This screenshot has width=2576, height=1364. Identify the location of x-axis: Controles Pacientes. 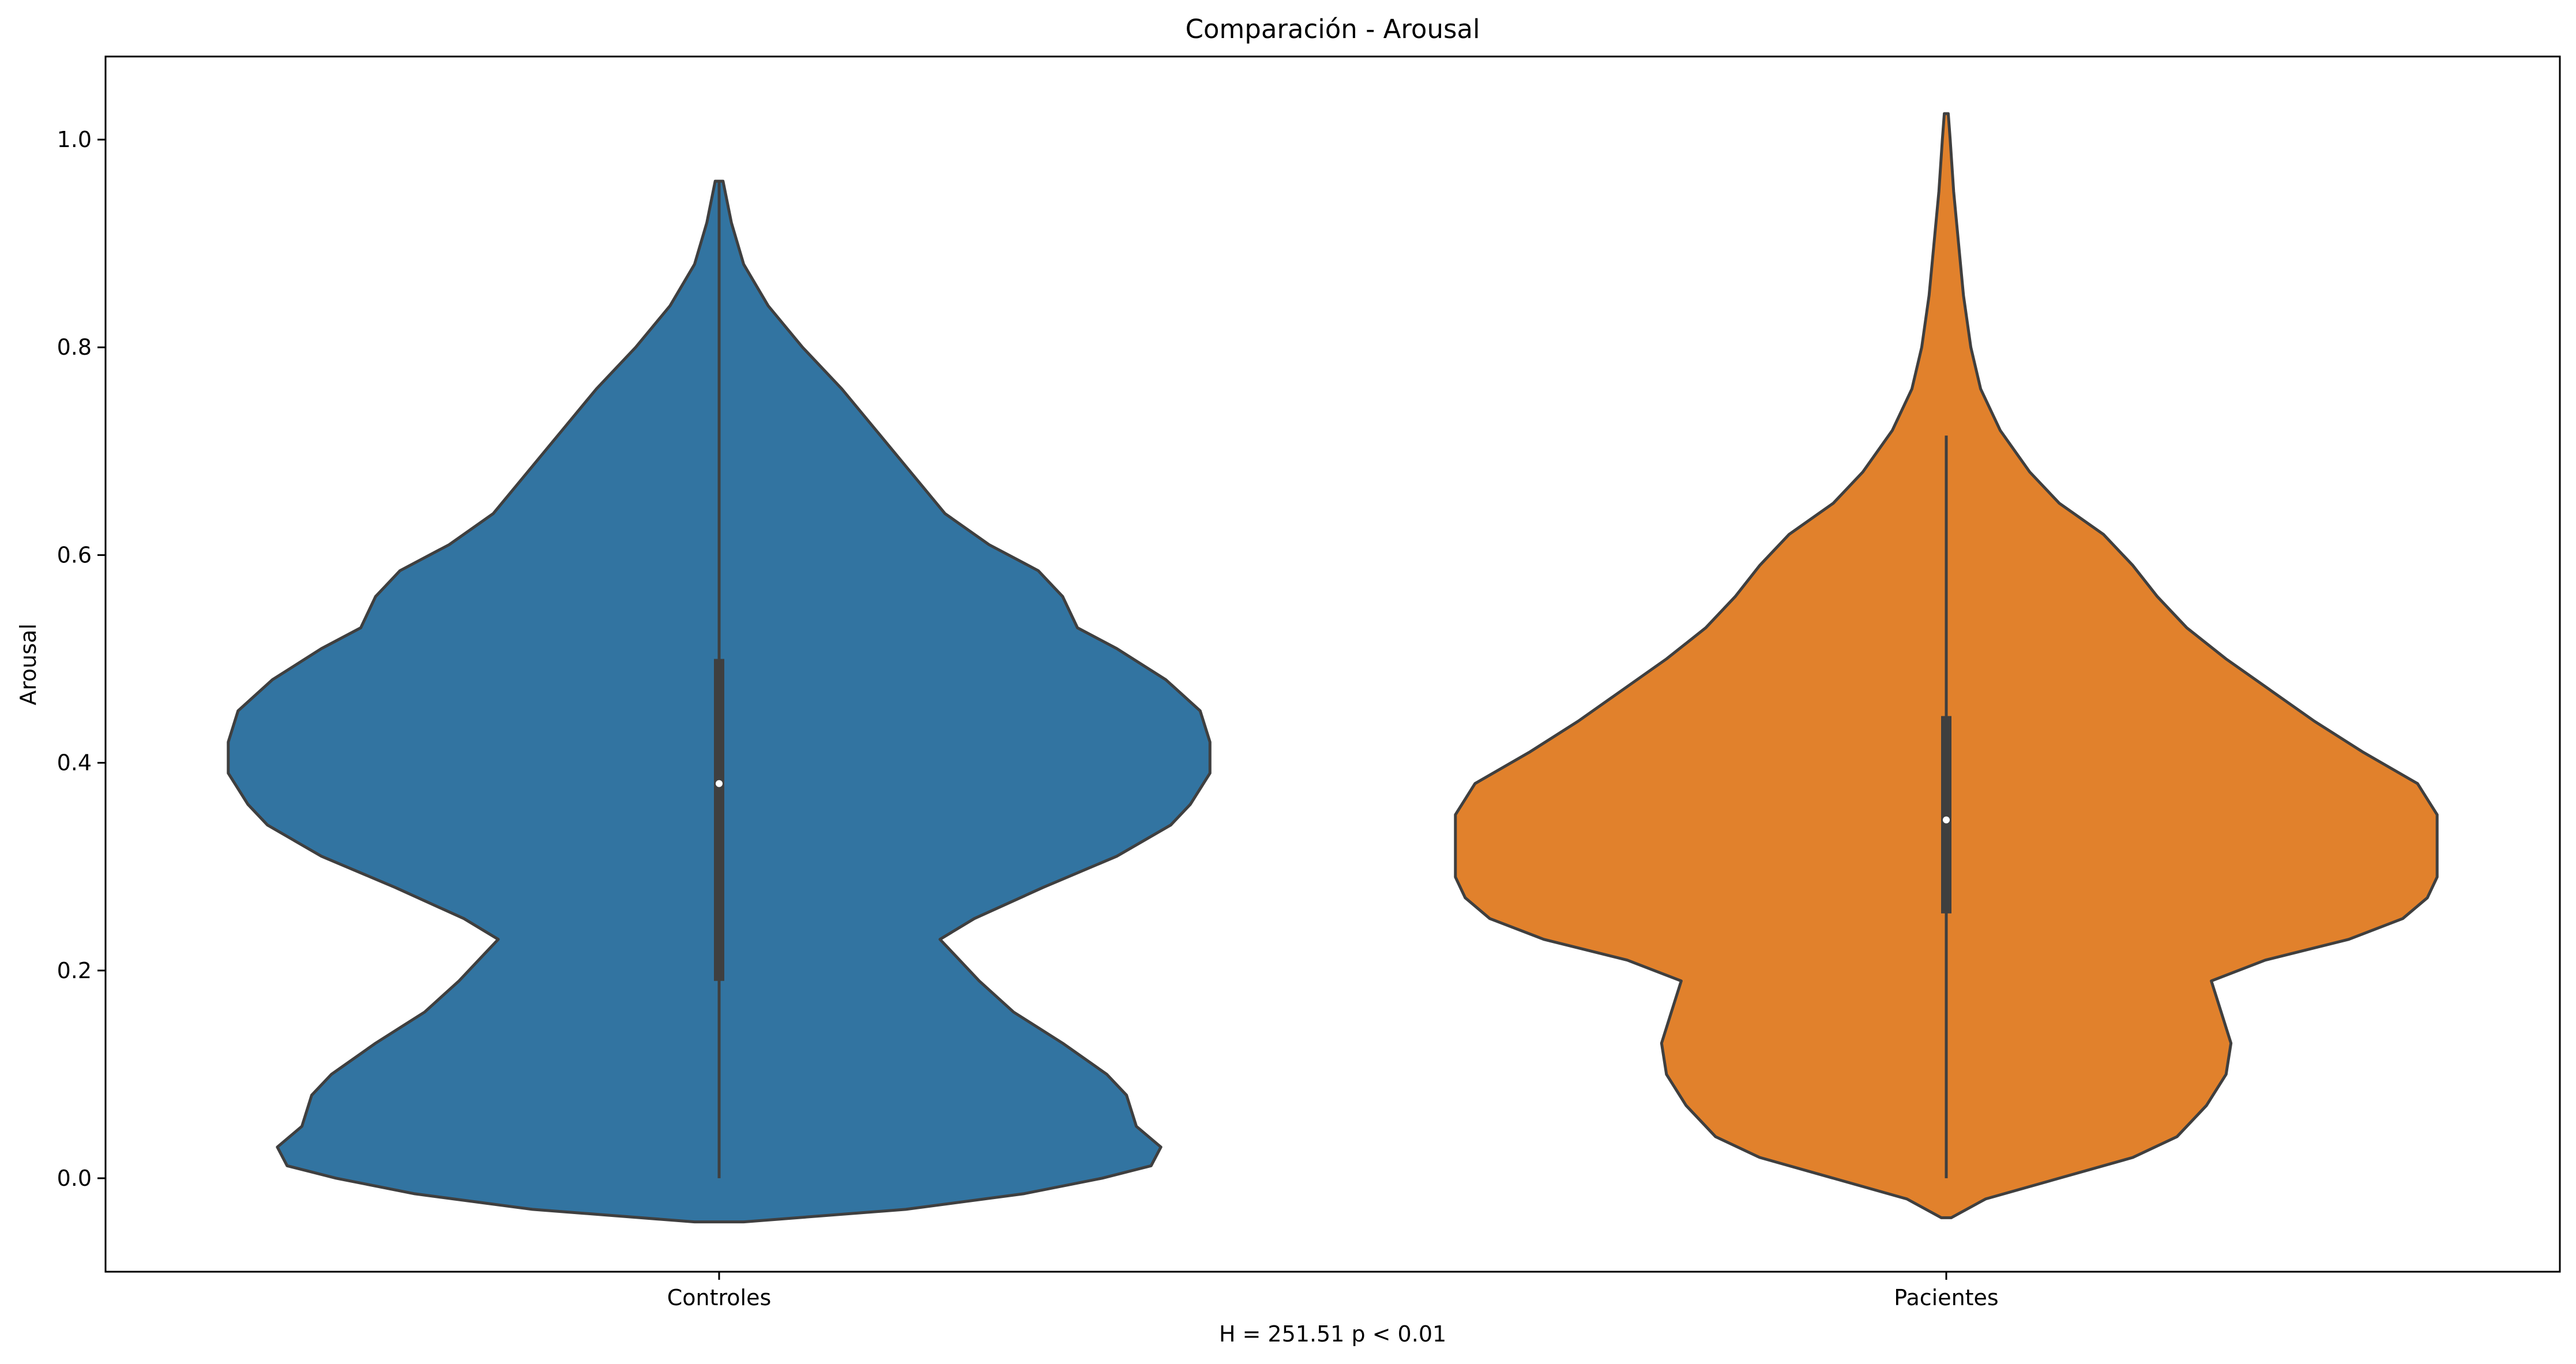
(1333, 1291).